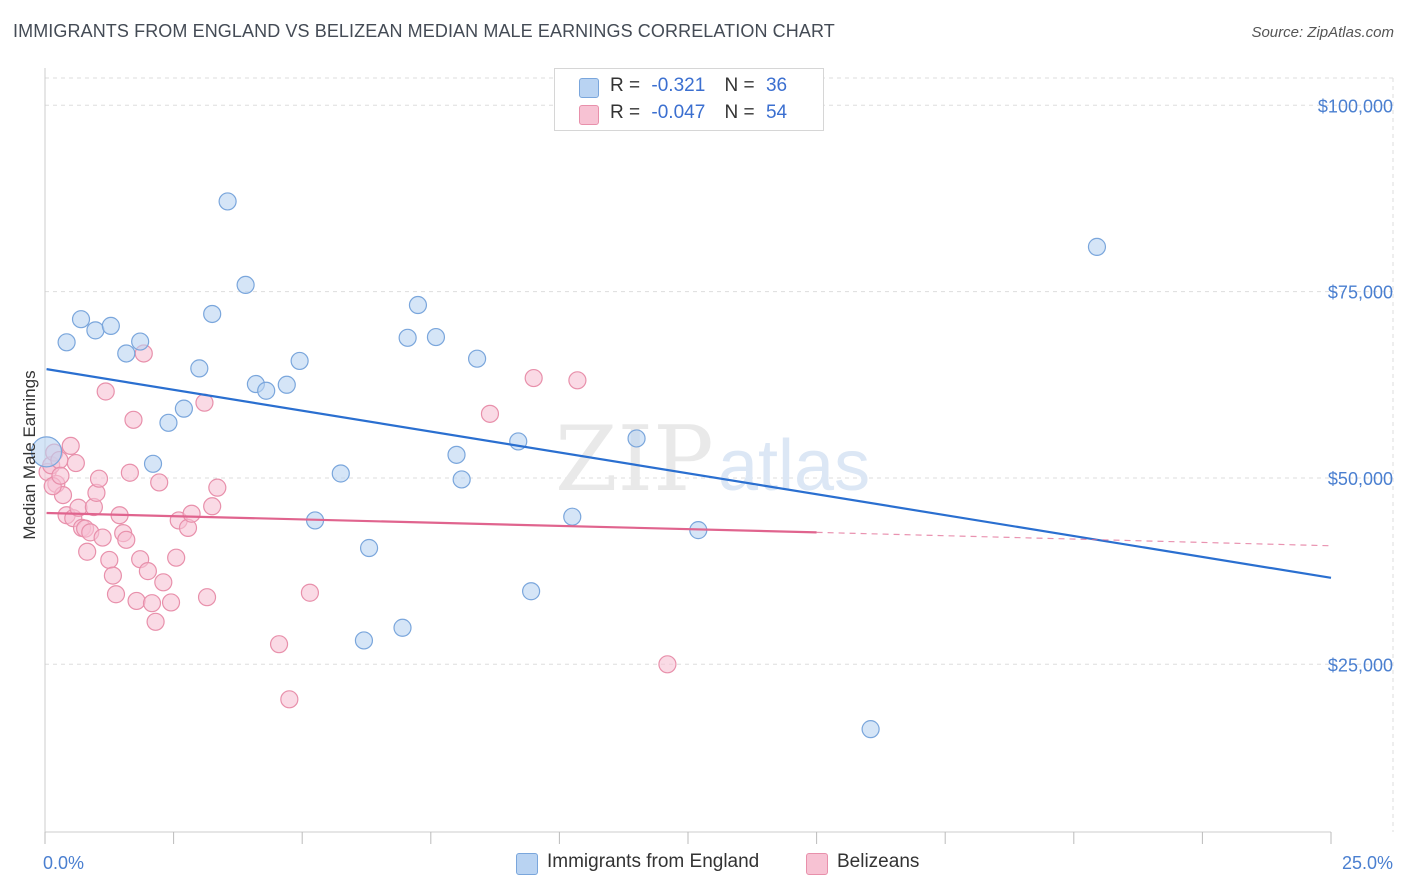  Describe the element at coordinates (794, 466) in the screenshot. I see `watermark-atlas: atlas` at that location.